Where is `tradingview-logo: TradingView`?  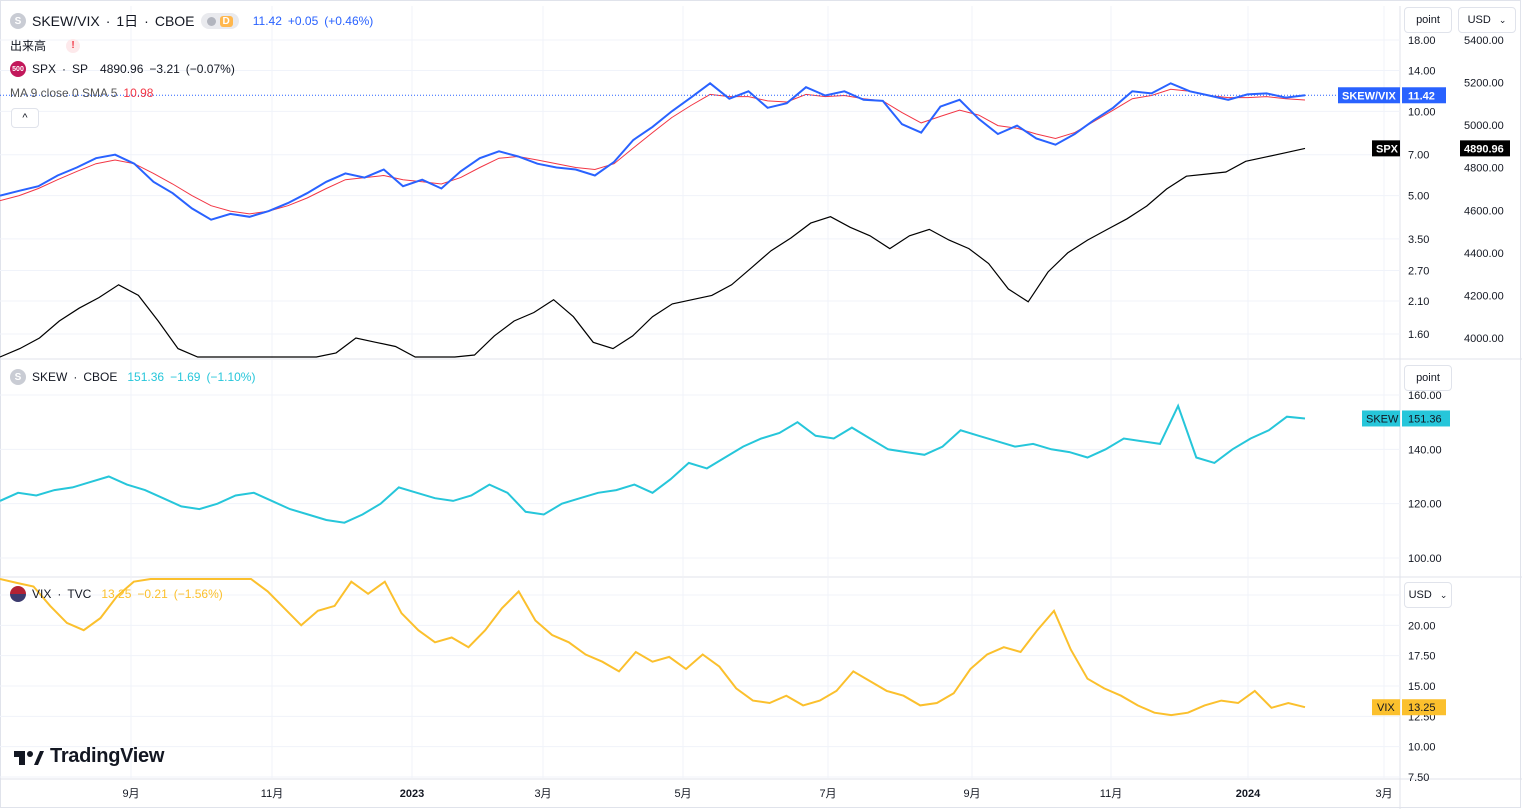 tradingview-logo: TradingView is located at coordinates (89, 756).